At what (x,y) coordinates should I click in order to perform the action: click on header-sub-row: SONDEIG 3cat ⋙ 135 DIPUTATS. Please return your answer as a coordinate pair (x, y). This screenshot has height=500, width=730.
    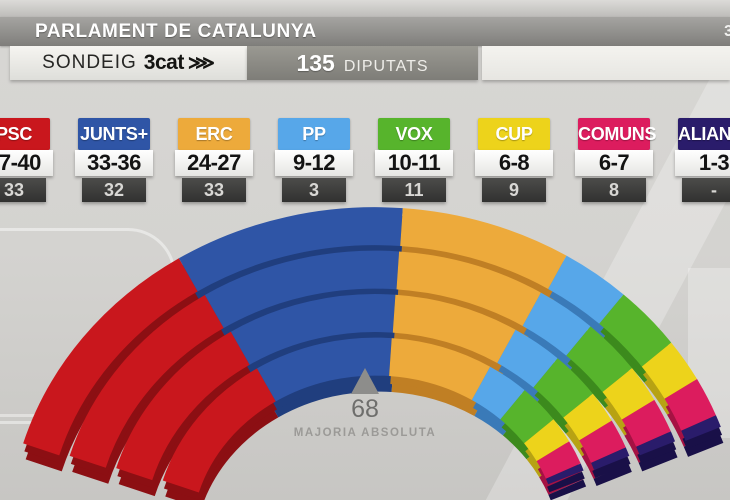
    Looking at the image, I should click on (365, 63).